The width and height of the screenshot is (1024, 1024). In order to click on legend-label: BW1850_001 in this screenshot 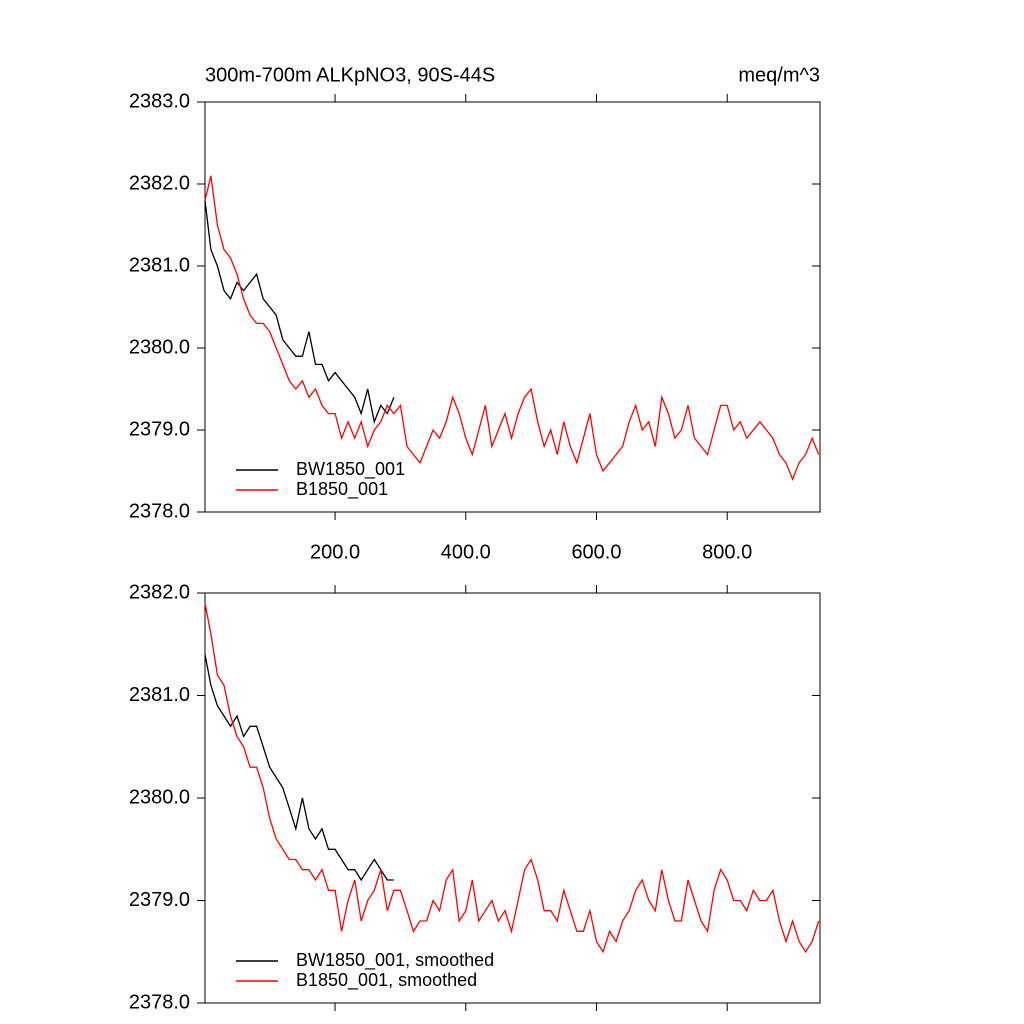, I will do `click(350, 469)`.